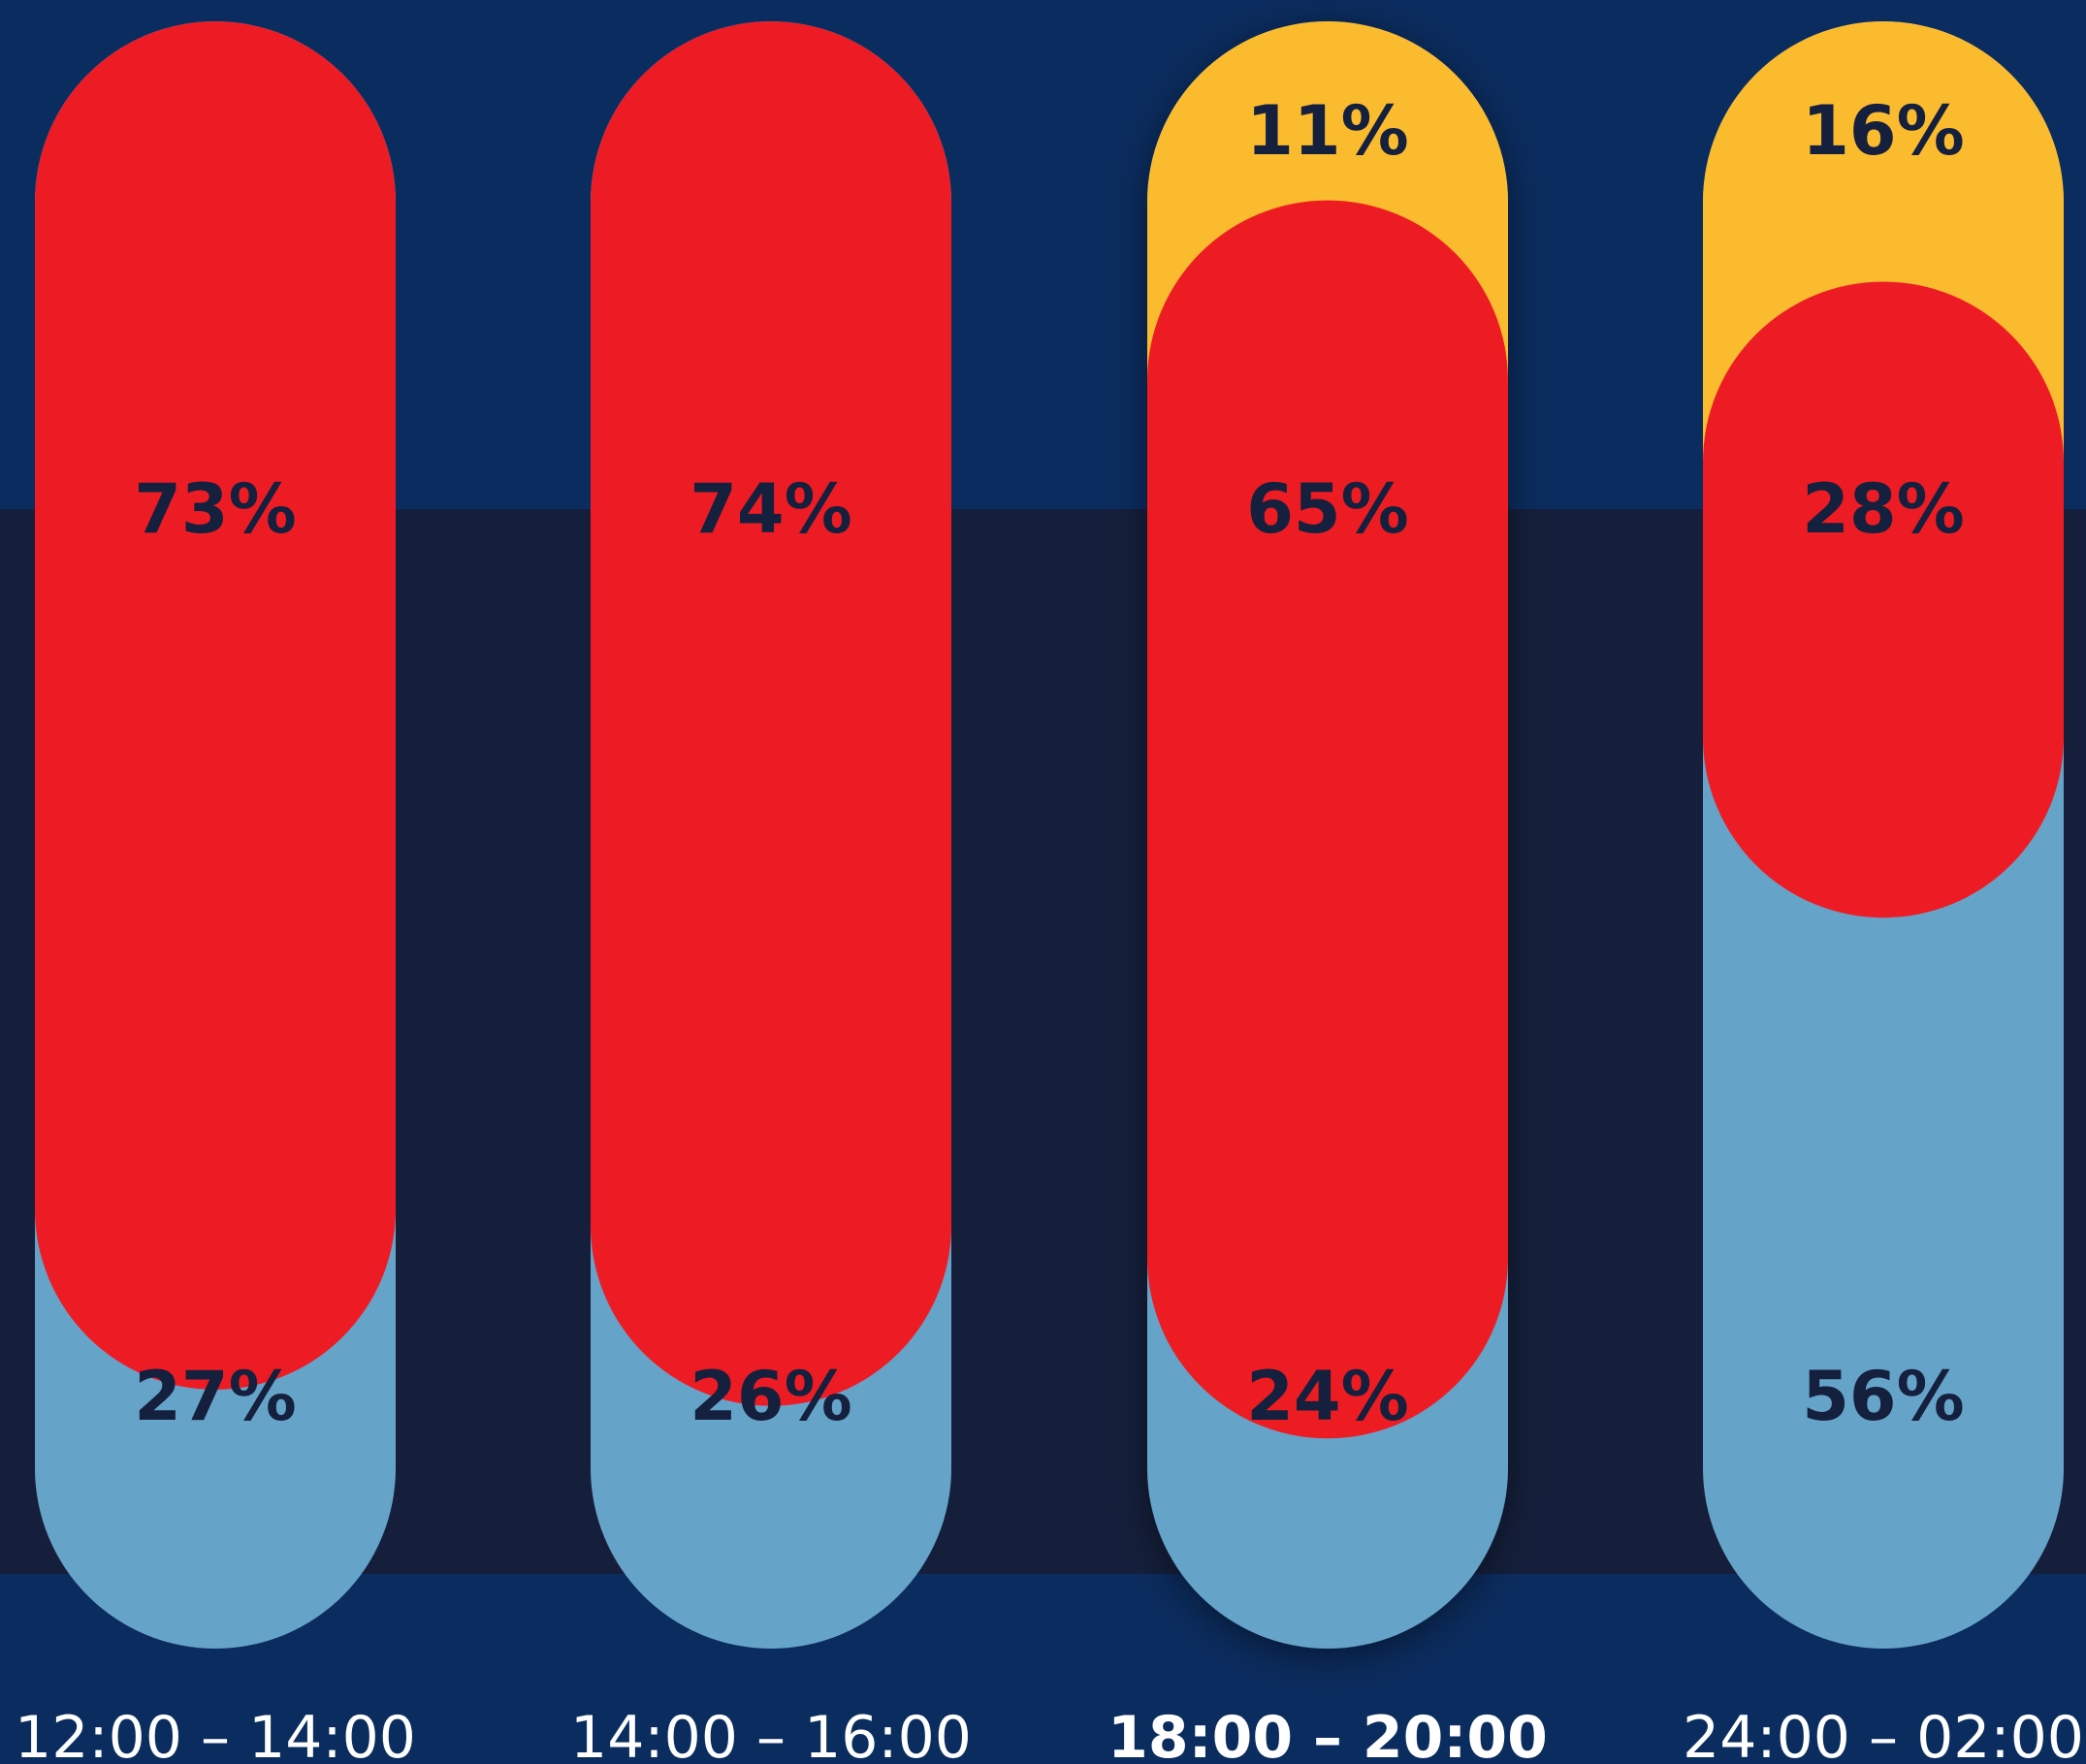 This screenshot has height=1764, width=2086. What do you see at coordinates (771, 509) in the screenshot?
I see `bar-value-label: 74%` at bounding box center [771, 509].